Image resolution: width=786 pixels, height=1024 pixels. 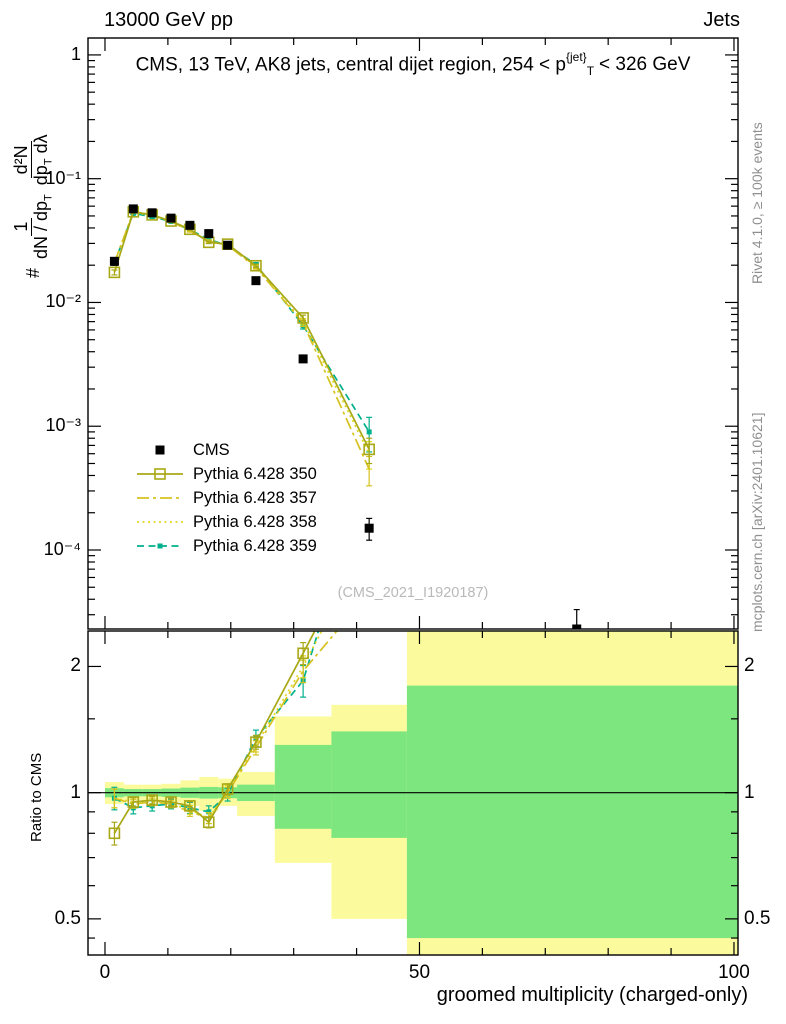 What do you see at coordinates (33, 226) in the screenshot?
I see `ylabel-fraction-1: 1 dN / dpT` at bounding box center [33, 226].